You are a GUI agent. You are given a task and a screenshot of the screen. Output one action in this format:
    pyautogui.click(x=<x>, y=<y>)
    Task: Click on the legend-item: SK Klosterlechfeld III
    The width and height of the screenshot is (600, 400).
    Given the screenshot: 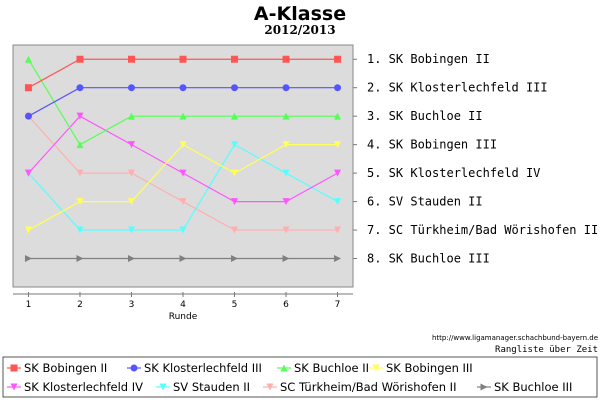 What is the action you would take?
    pyautogui.click(x=194, y=368)
    